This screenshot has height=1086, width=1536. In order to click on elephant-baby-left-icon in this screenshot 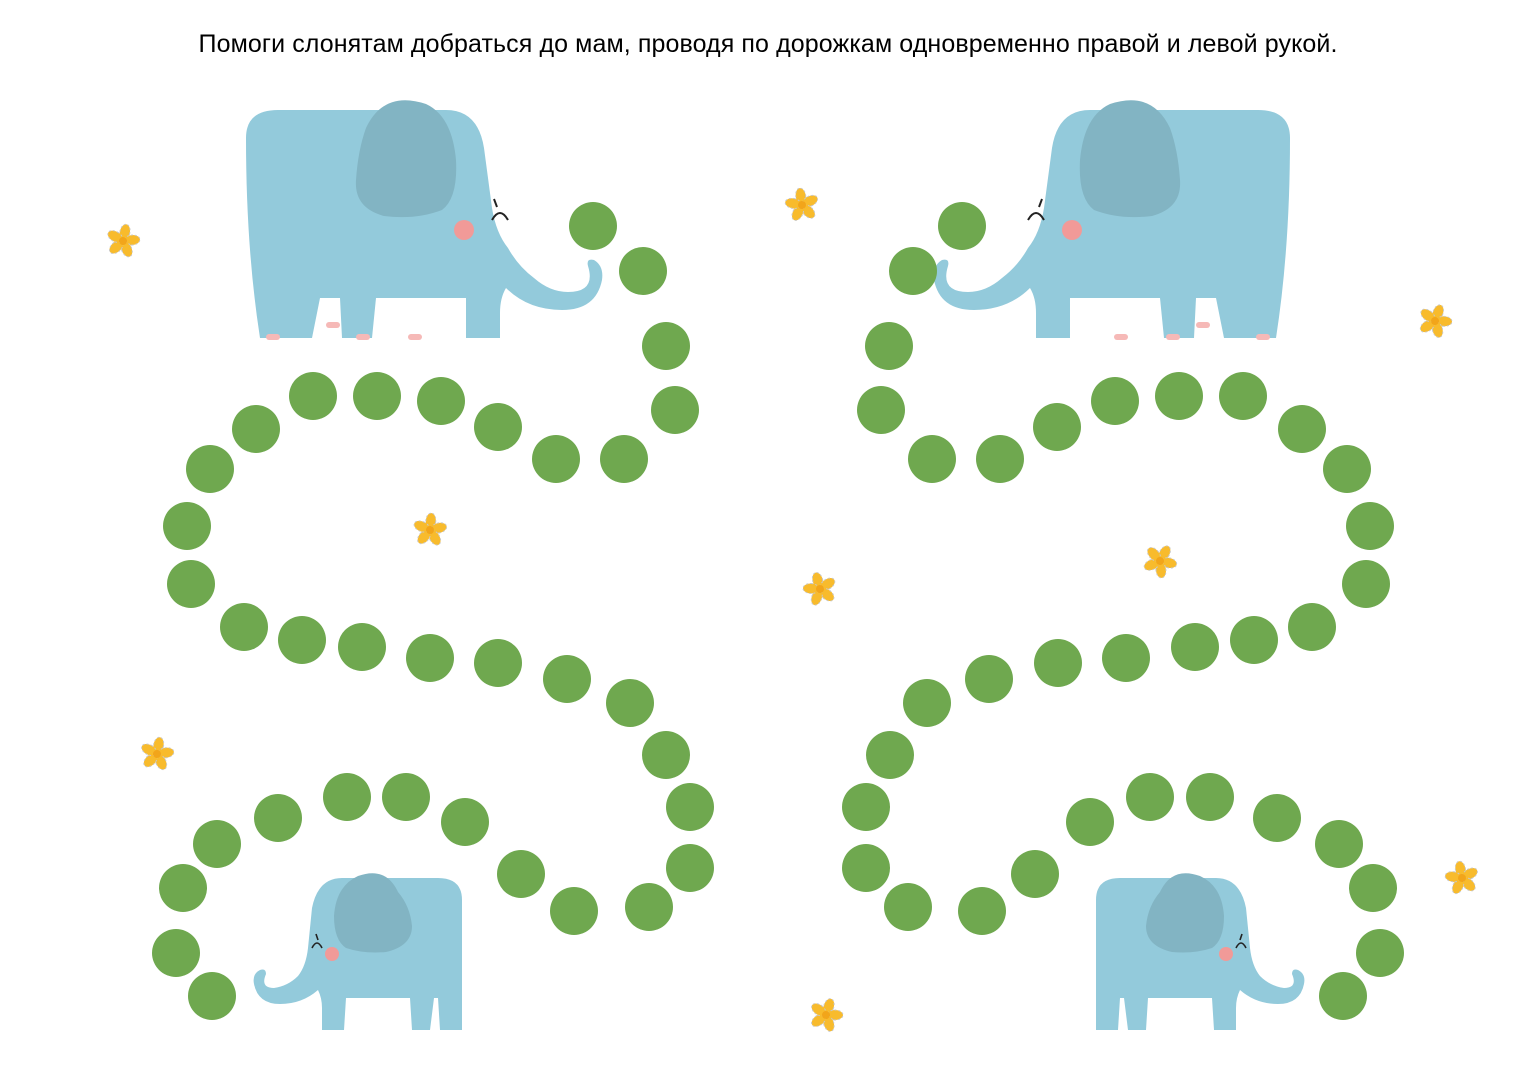, I will do `click(357, 951)`.